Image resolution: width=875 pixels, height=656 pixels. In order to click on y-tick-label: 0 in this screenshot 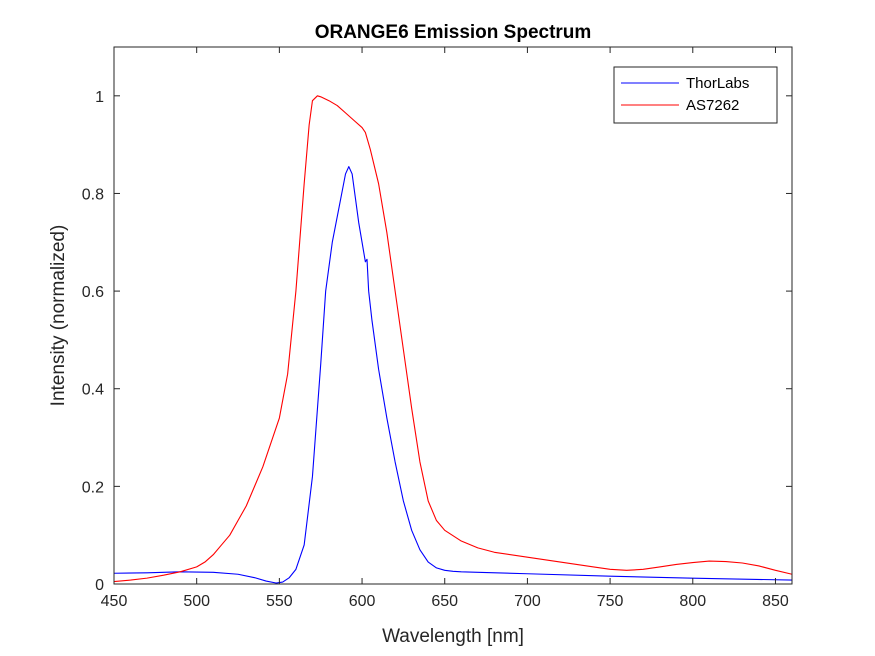, I will do `click(99, 585)`.